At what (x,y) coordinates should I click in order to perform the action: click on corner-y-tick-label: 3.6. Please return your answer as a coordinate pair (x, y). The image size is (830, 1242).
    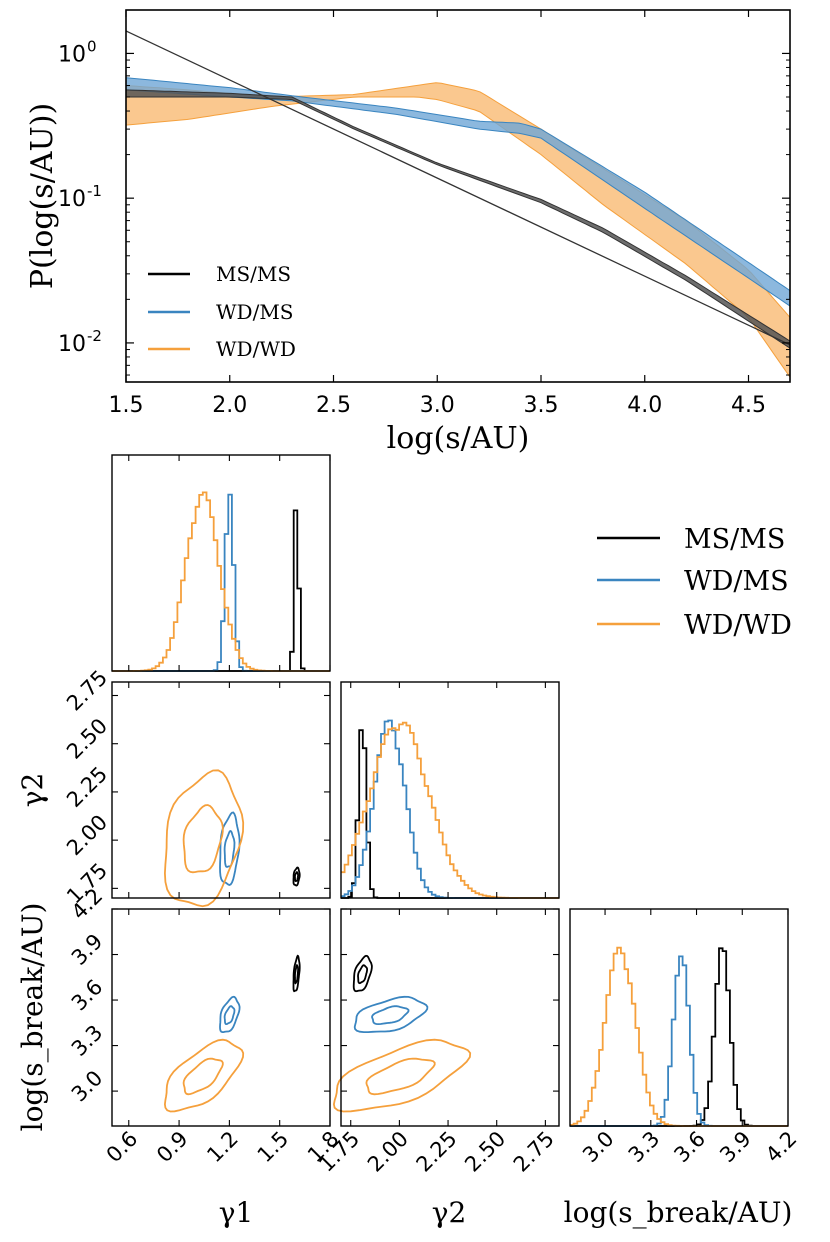
    Looking at the image, I should click on (87, 995).